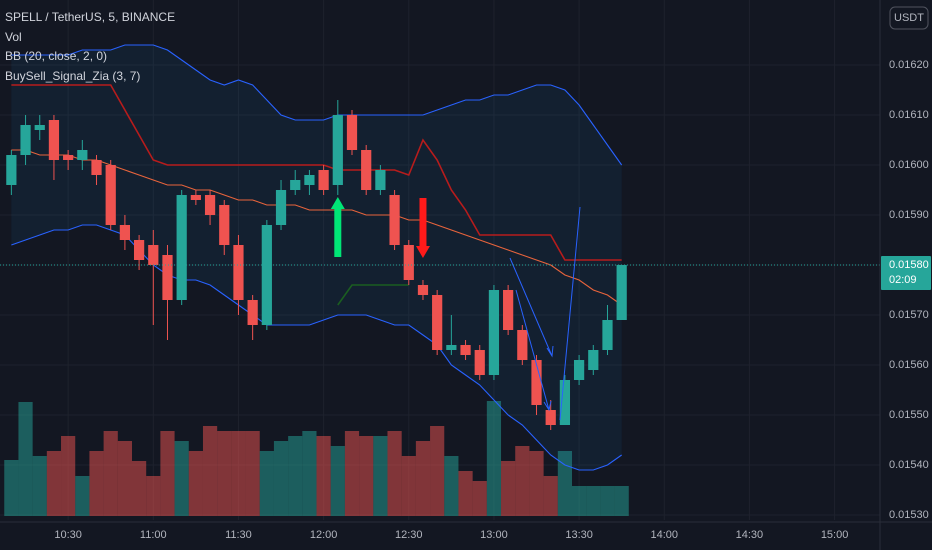 This screenshot has height=550, width=932. Describe the element at coordinates (835, 535) in the screenshot. I see `x-tick-label: 15:00` at that location.